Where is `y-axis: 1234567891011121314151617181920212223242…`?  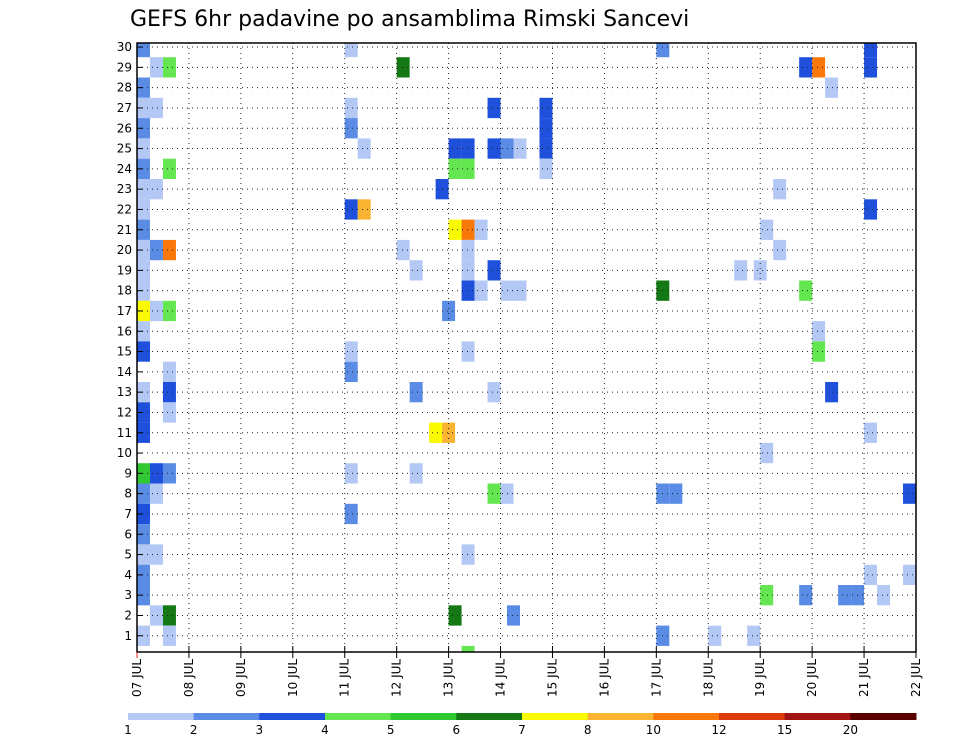 y-axis: 1234567891011121314151617181920212223242… is located at coordinates (130, 341).